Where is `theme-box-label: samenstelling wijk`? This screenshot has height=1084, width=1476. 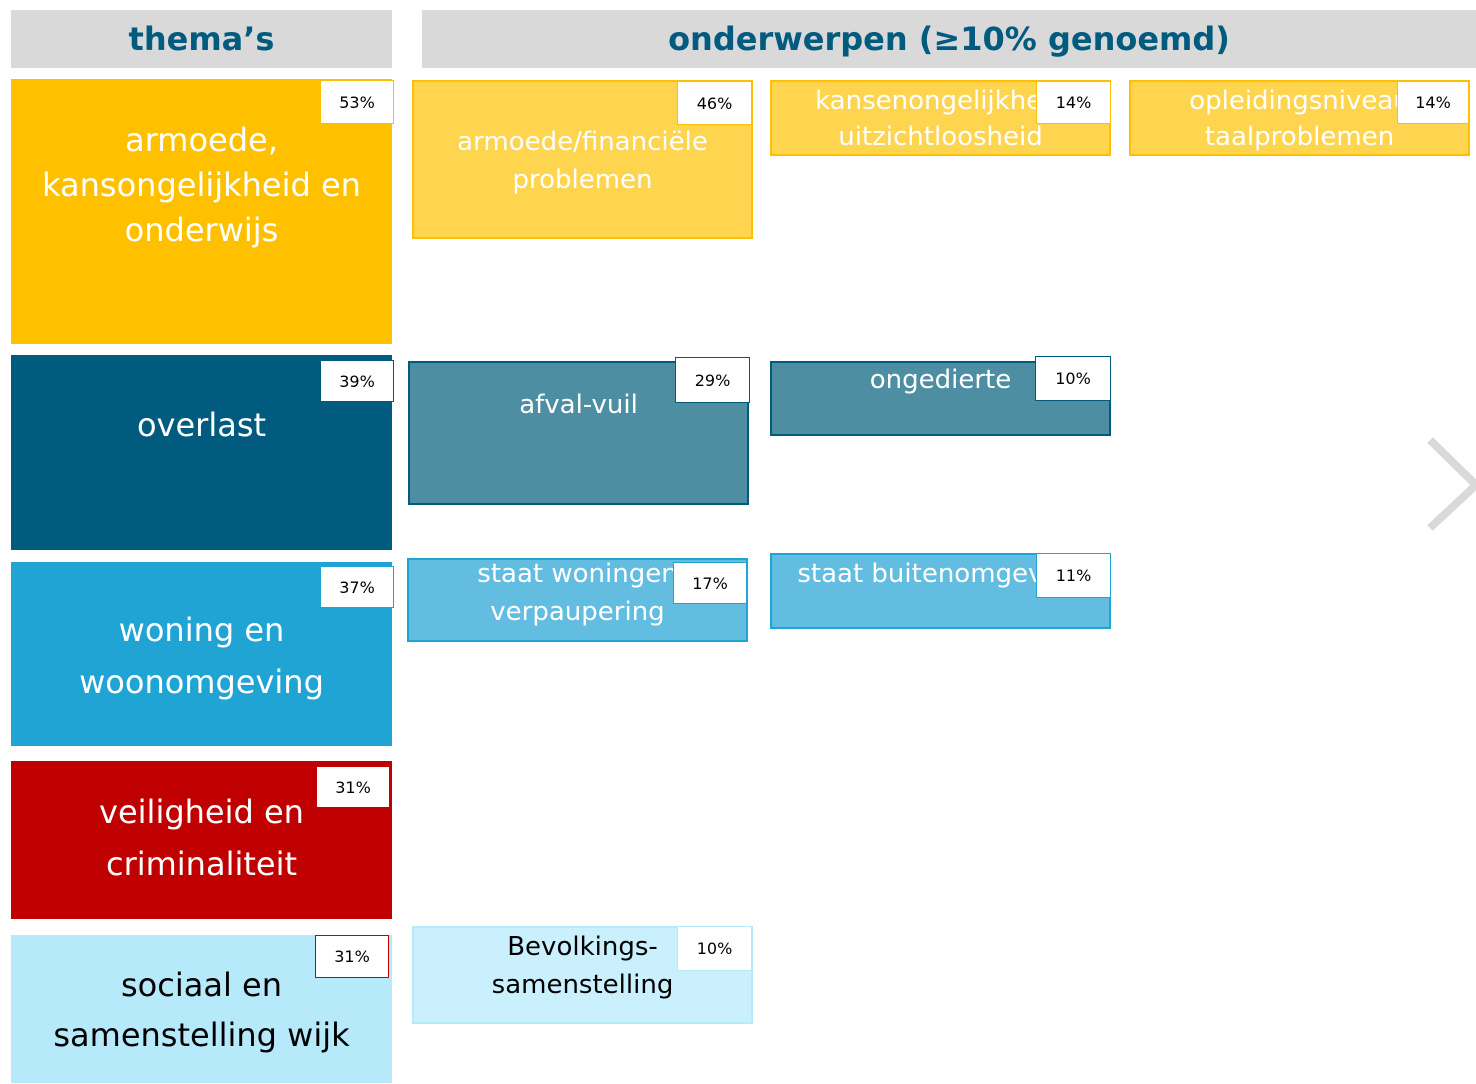
theme-box-label: samenstelling wijk is located at coordinates (201, 1035).